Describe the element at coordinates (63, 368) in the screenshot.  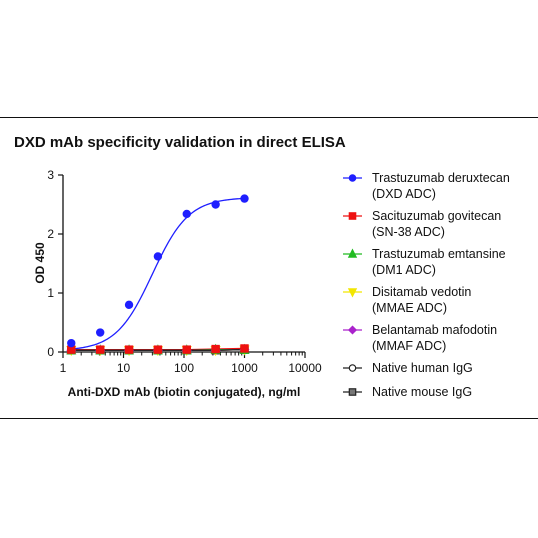
I see `x-tick-label: 1` at that location.